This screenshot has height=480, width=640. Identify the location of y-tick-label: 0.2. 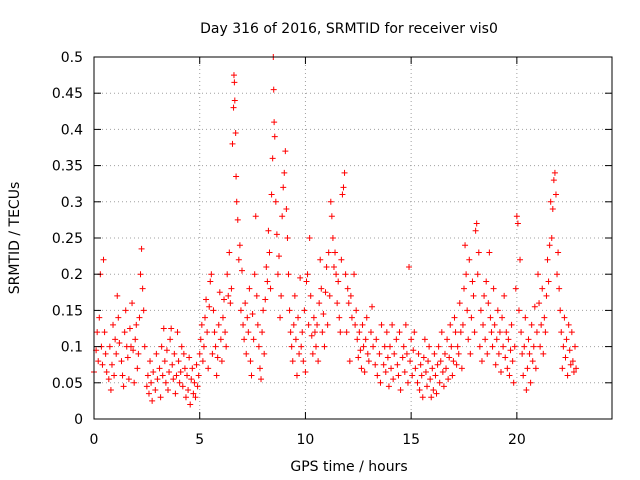
(72, 275).